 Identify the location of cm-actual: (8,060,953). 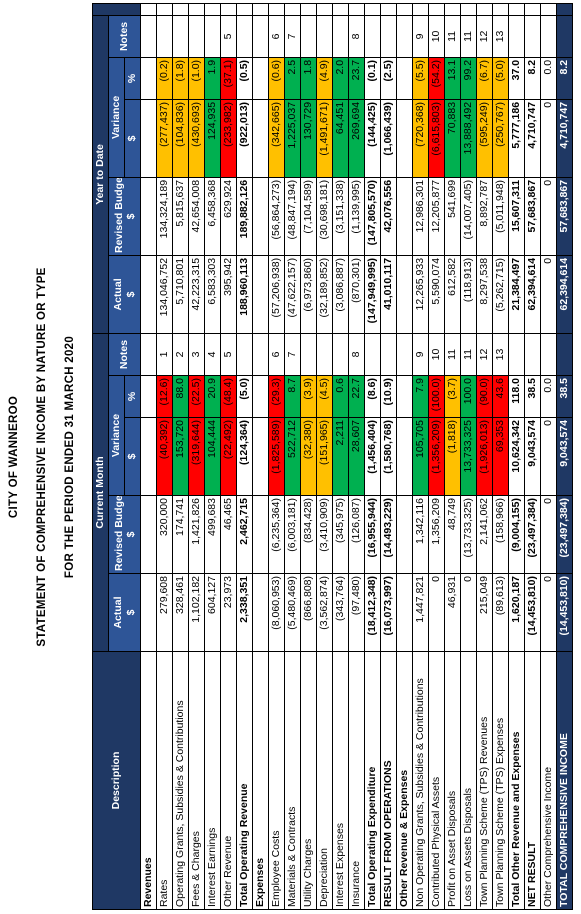
(276, 612).